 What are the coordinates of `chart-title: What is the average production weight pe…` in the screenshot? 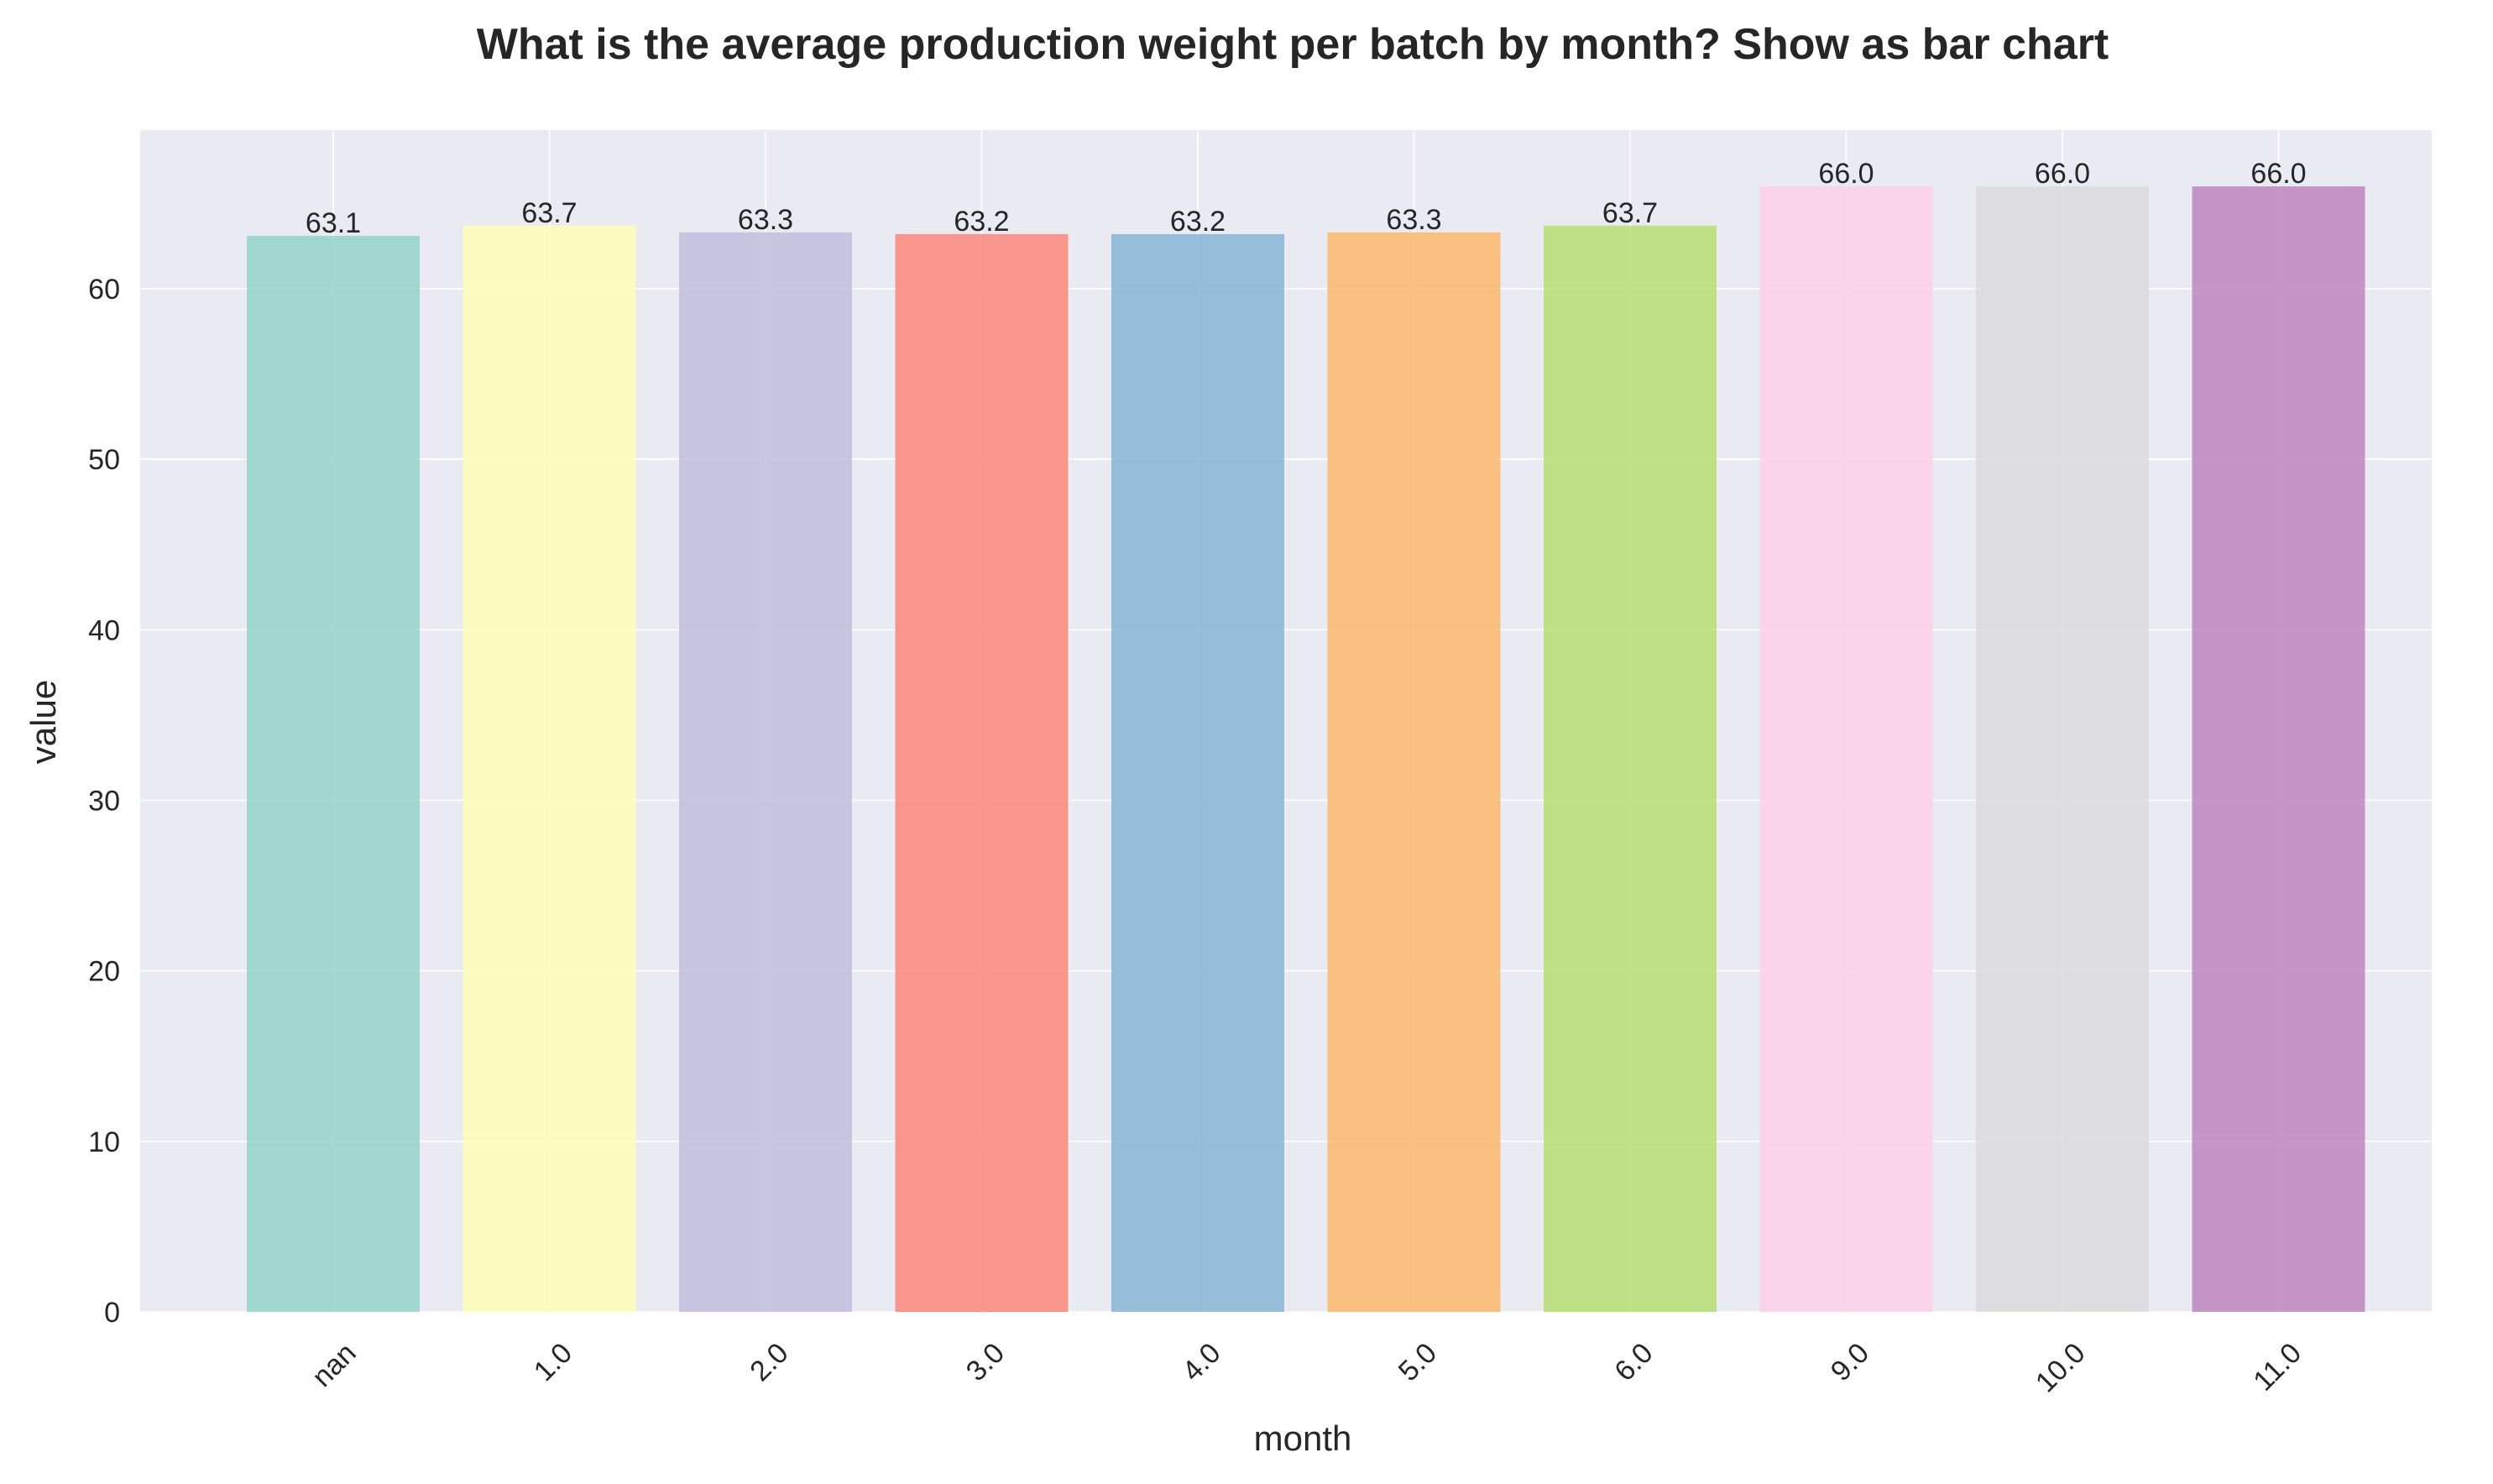 It's located at (1293, 44).